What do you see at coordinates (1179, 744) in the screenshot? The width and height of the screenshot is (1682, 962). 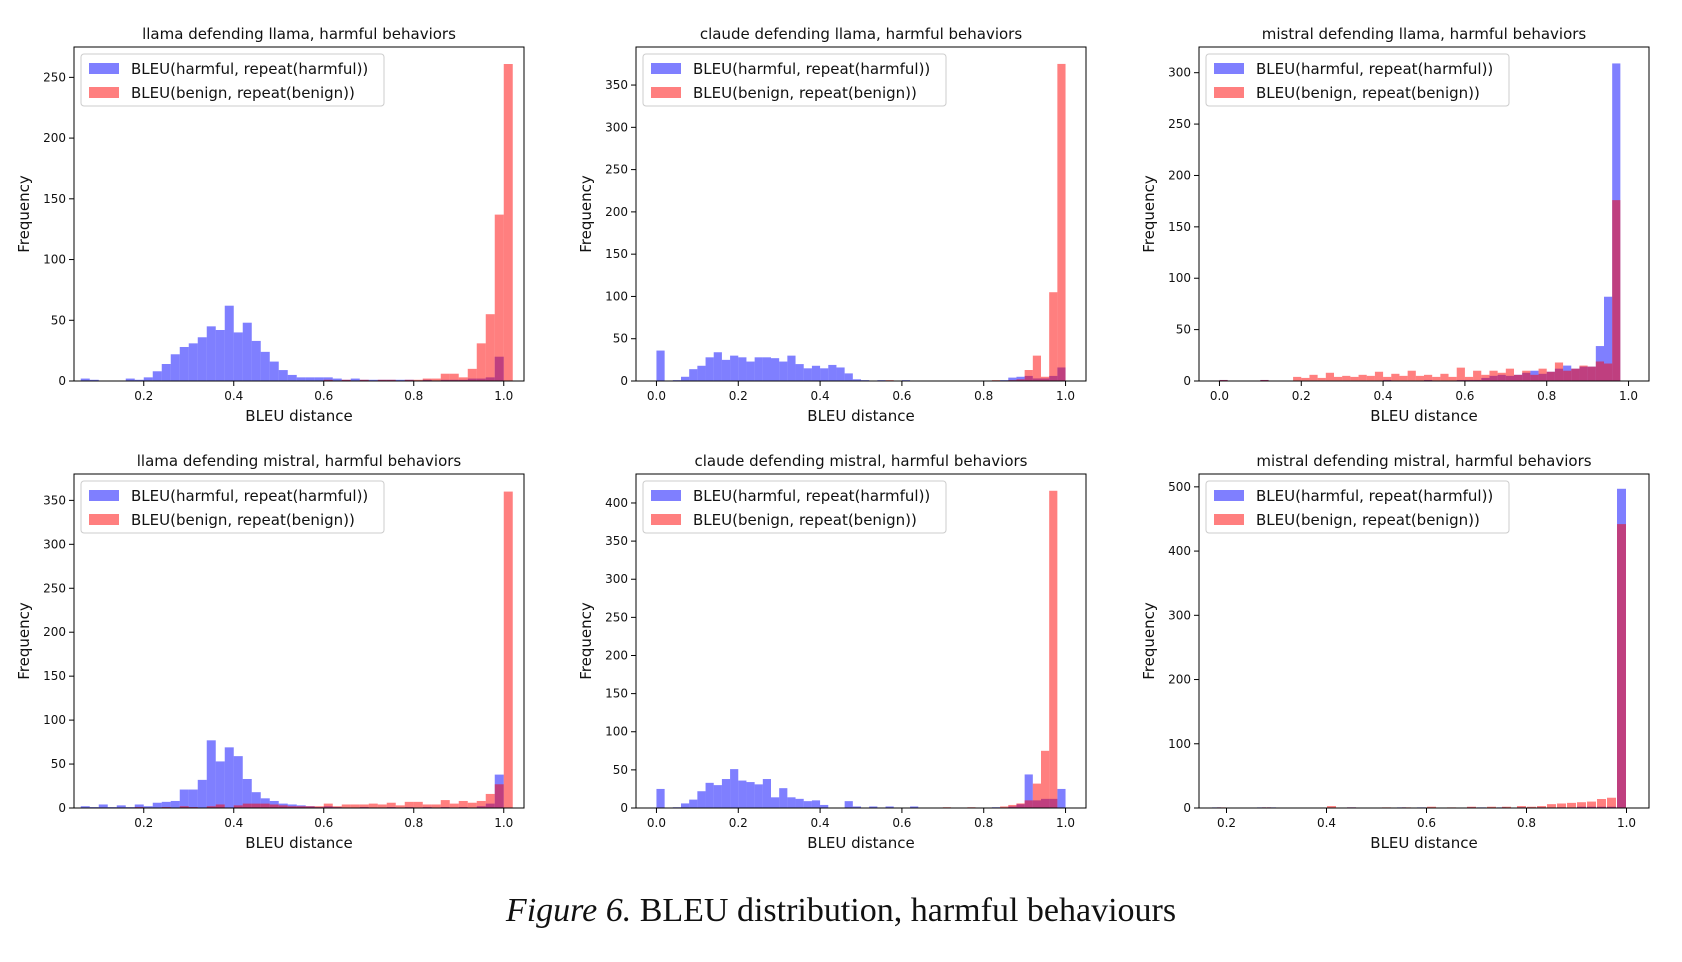 I see `y-tick-label: 100` at bounding box center [1179, 744].